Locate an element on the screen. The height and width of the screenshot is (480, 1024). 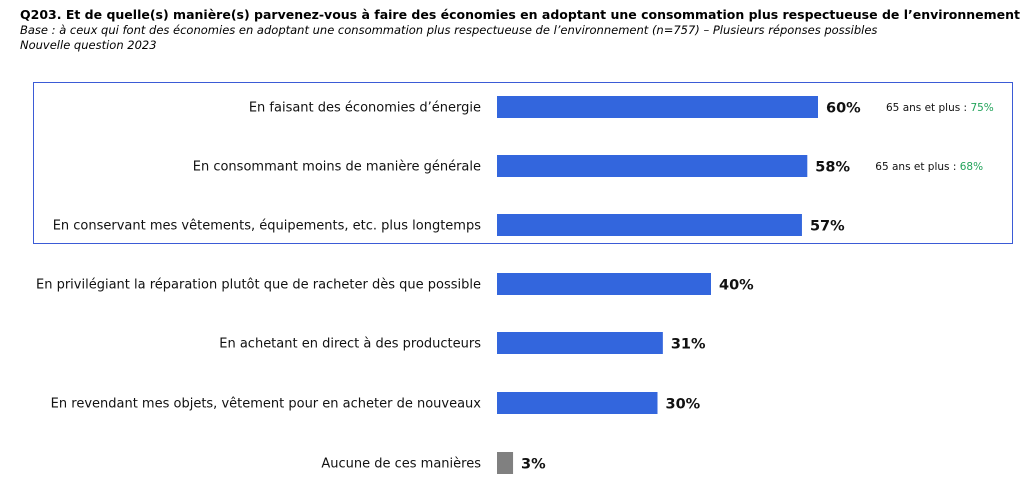
value-label: 40% is located at coordinates (736, 286).